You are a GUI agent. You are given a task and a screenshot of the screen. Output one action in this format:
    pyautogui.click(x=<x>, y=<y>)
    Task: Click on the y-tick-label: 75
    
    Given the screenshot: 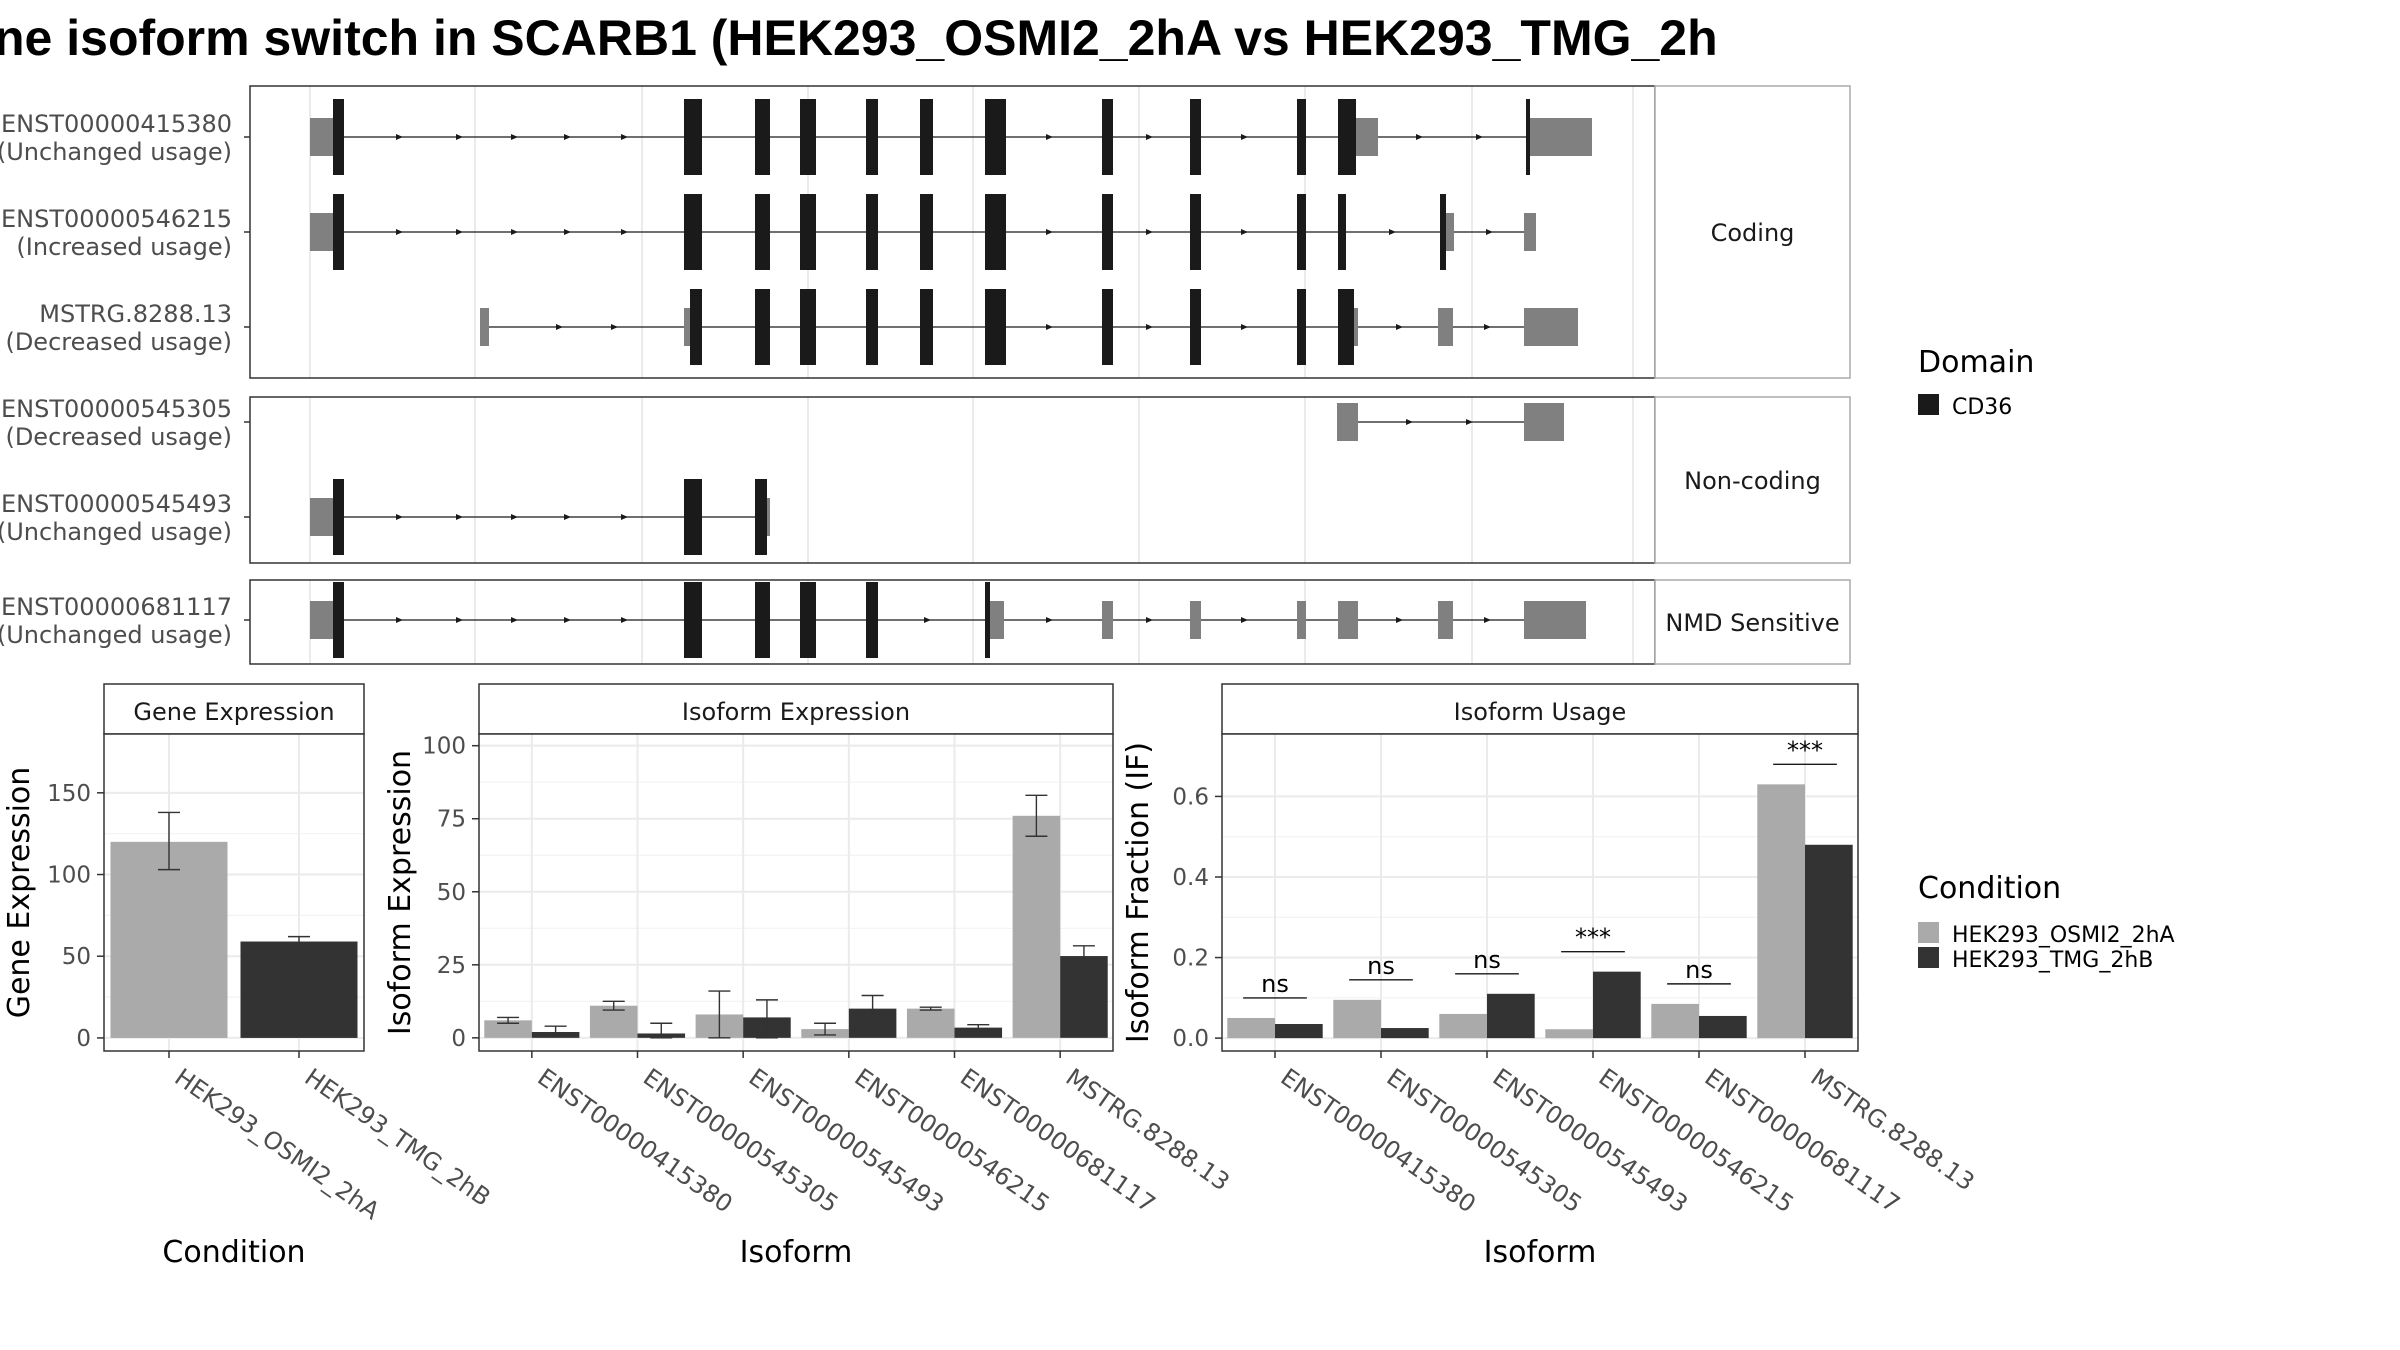 What is the action you would take?
    pyautogui.click(x=451, y=820)
    